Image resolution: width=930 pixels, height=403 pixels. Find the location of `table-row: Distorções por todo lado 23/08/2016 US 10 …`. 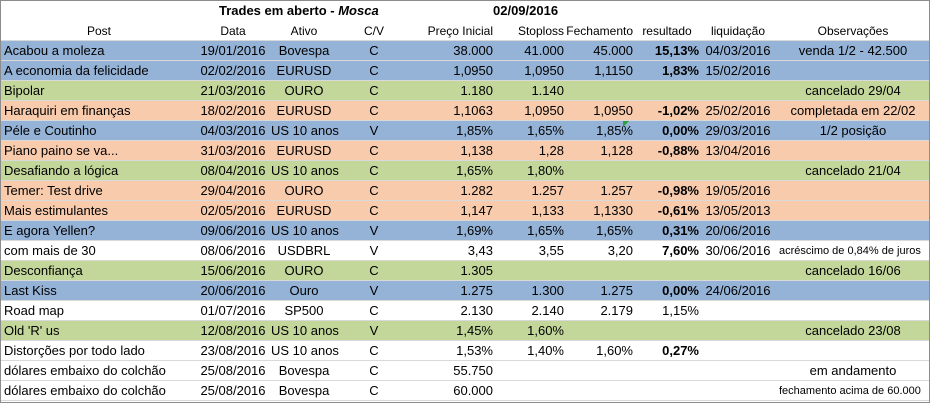

table-row: Distorções por todo lado 23/08/2016 US 10 … is located at coordinates (465, 351).